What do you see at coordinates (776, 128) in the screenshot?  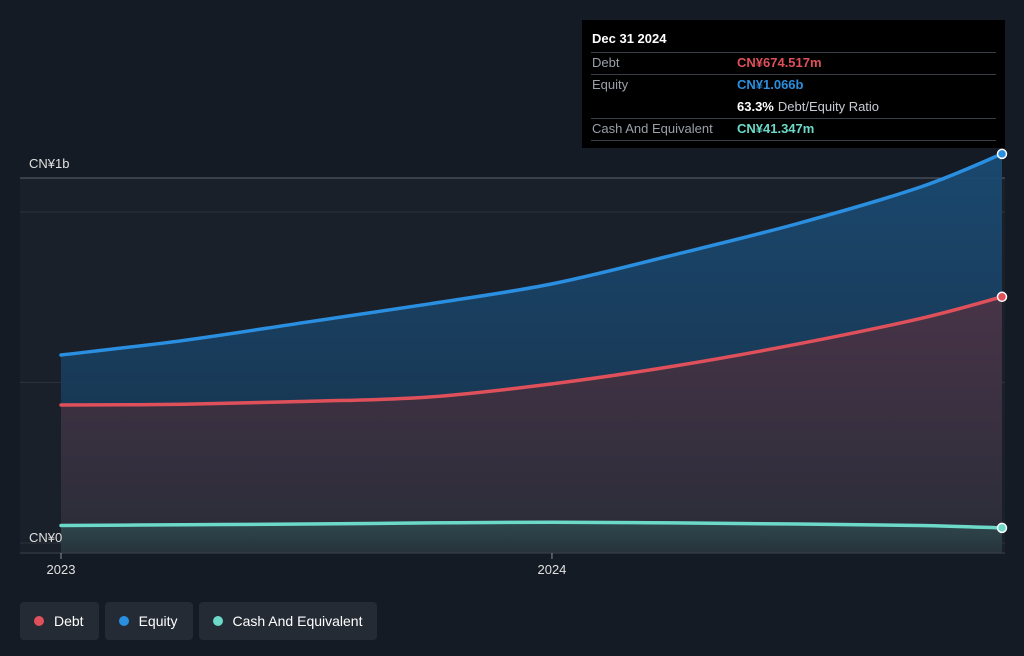 I see `tooltip-cash-value: CN¥41.347m` at bounding box center [776, 128].